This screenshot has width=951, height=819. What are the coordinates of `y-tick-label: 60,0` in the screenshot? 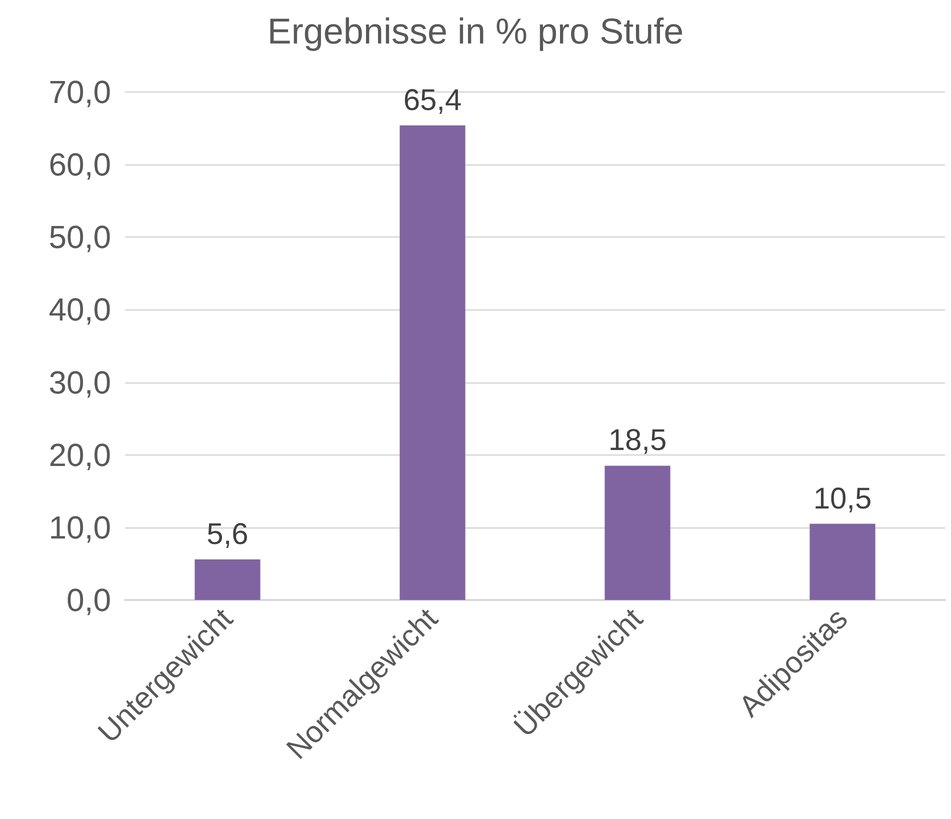 It's located at (79, 164).